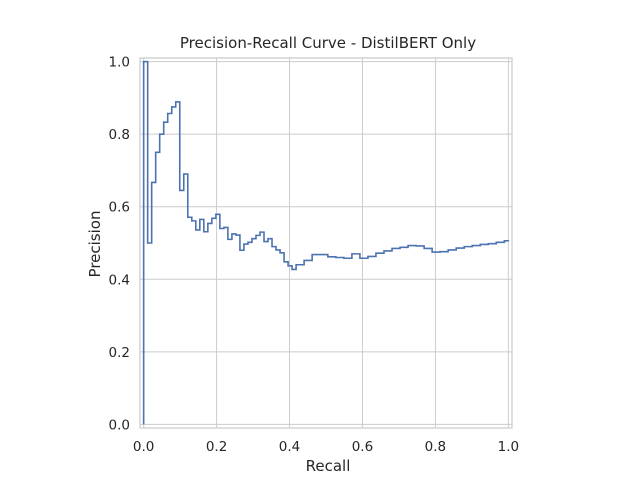  Describe the element at coordinates (328, 466) in the screenshot. I see `x-axis-label: Recall` at that location.